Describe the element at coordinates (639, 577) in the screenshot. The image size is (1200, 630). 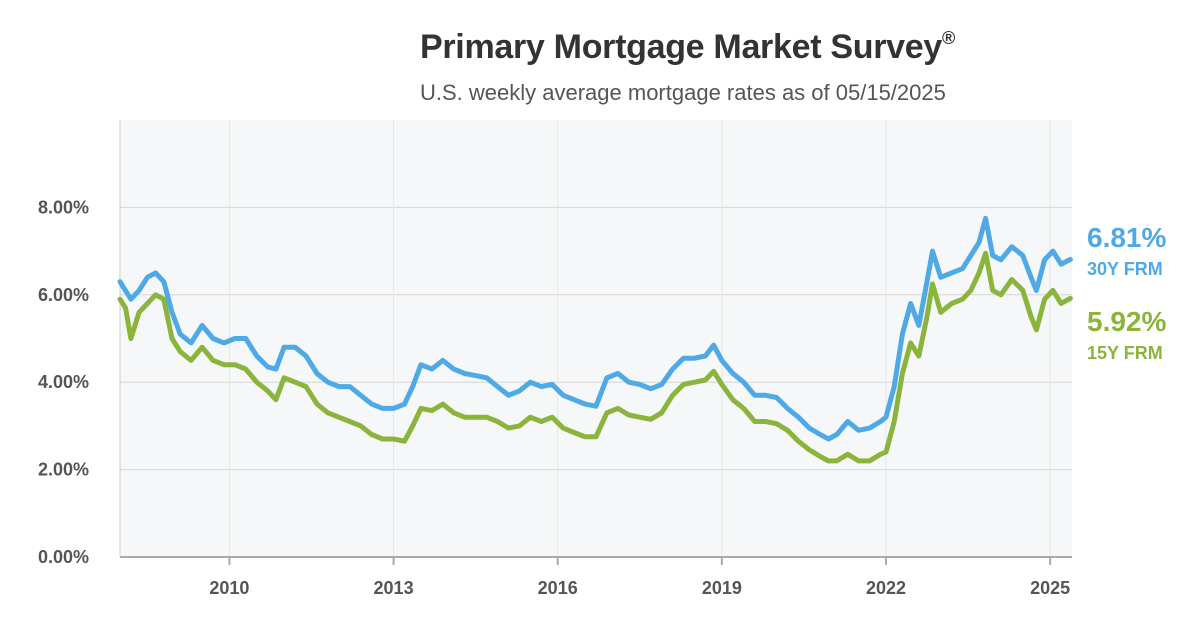
I see `x-axis-ticks: 2010 2013 2016 2019 2022 2025` at that location.